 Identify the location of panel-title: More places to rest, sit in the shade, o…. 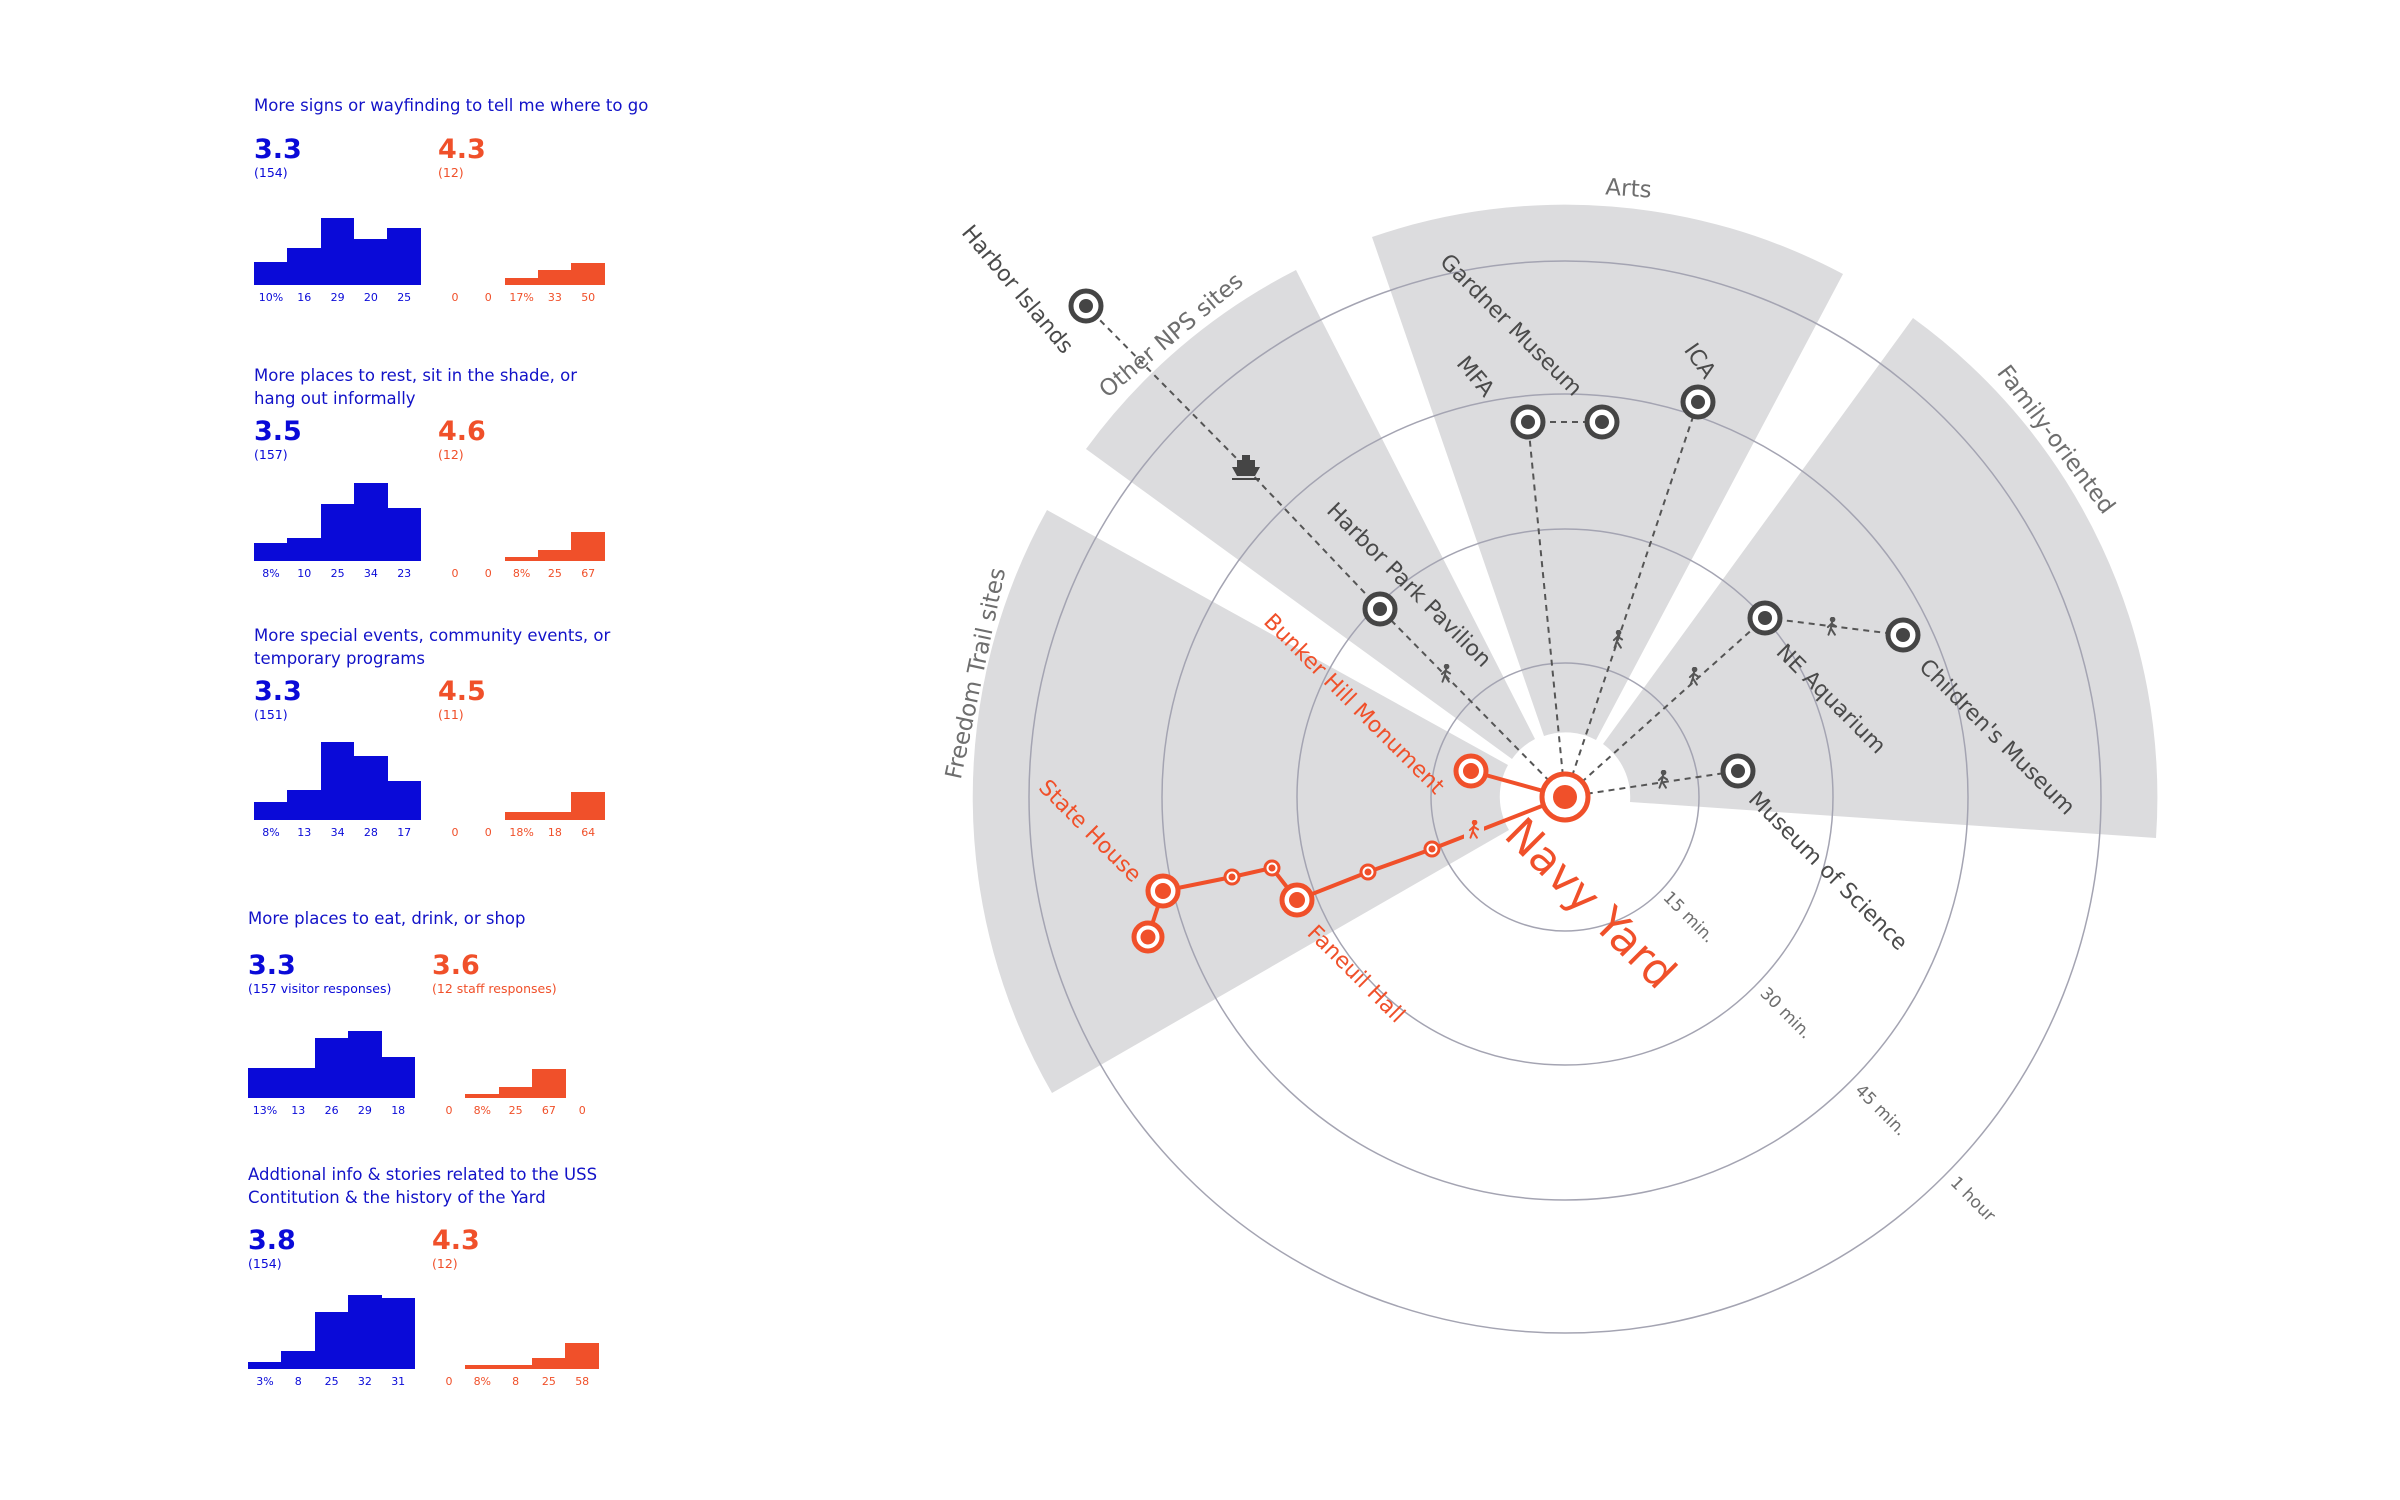
(415, 387).